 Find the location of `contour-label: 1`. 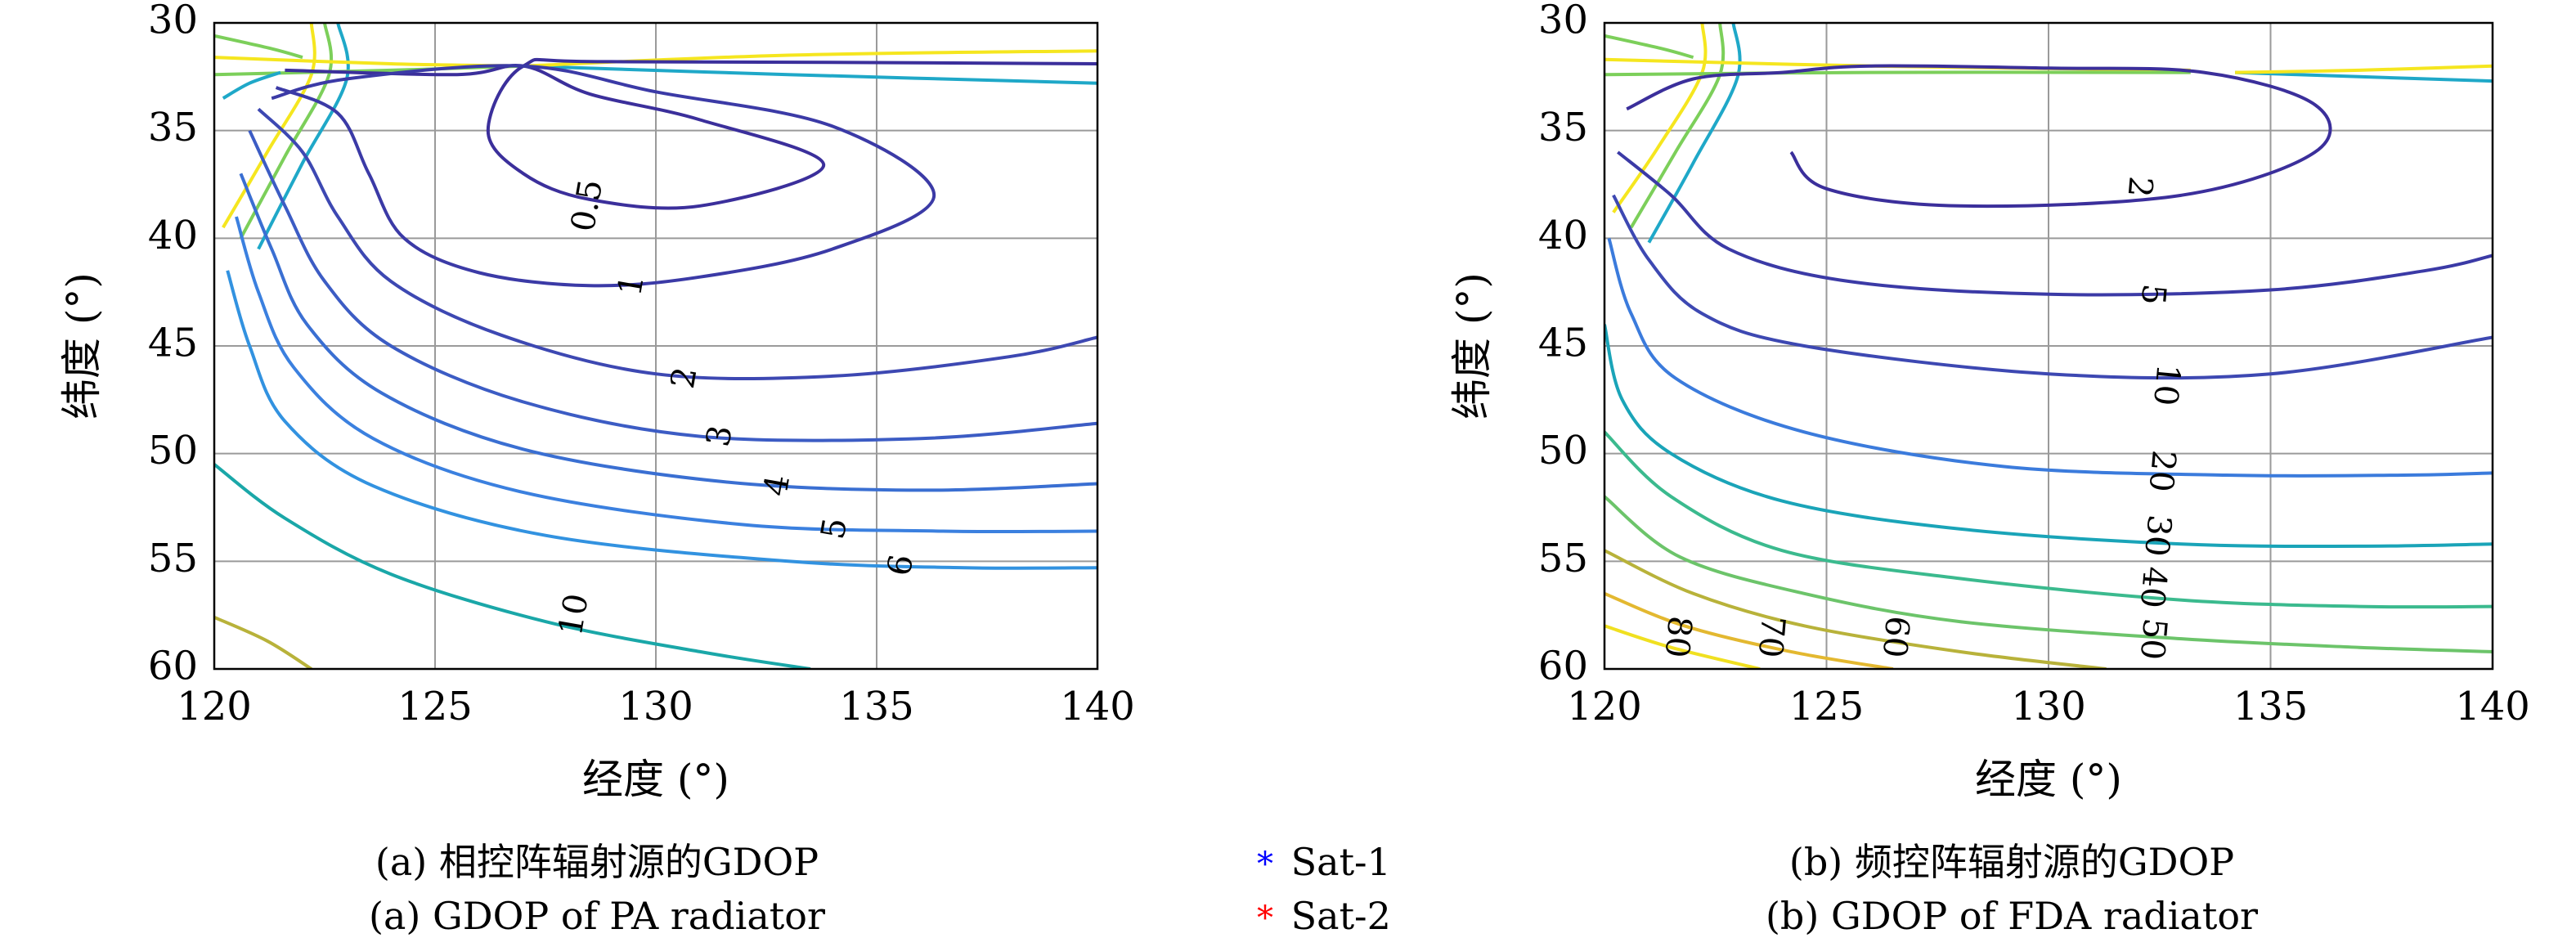

contour-label: 1 is located at coordinates (631, 285).